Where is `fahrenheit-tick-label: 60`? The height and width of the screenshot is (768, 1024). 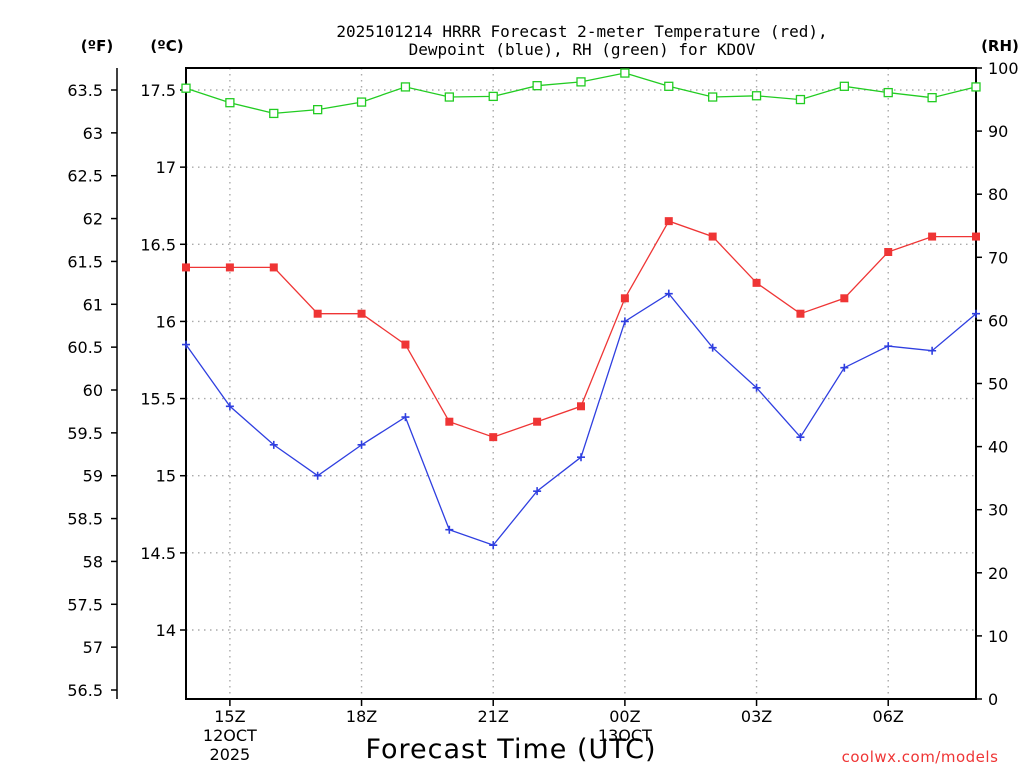
fahrenheit-tick-label: 60 is located at coordinates (93, 390).